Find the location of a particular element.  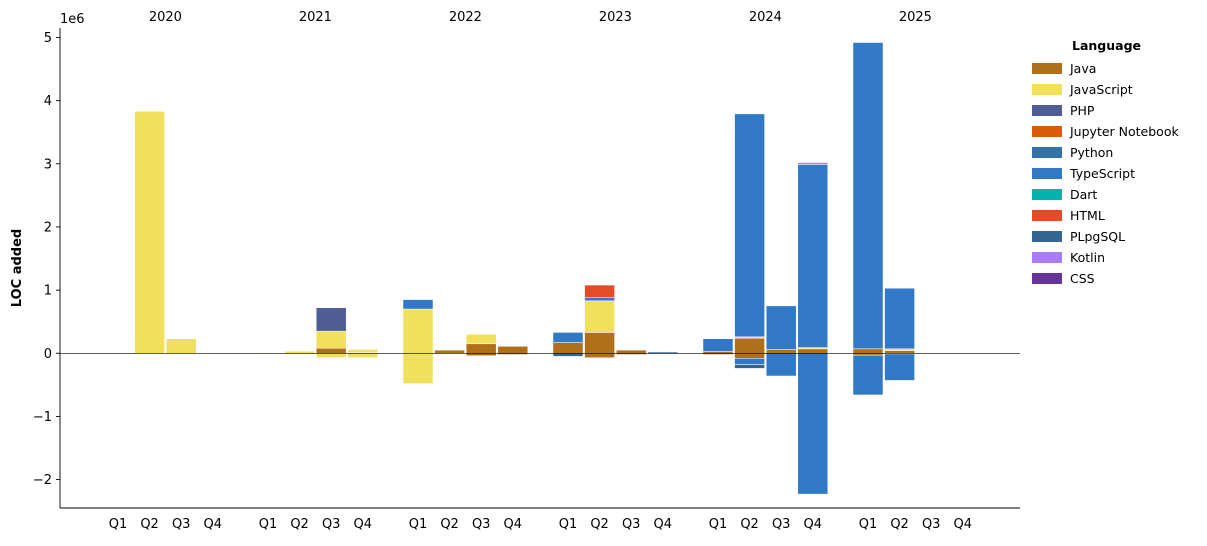

bar-segment-2025-Q2-java is located at coordinates (899, 352).